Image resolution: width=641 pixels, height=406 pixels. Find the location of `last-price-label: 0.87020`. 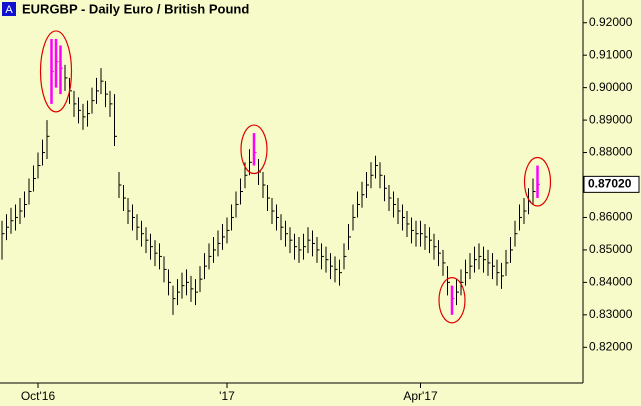

last-price-label: 0.87020 is located at coordinates (610, 184).